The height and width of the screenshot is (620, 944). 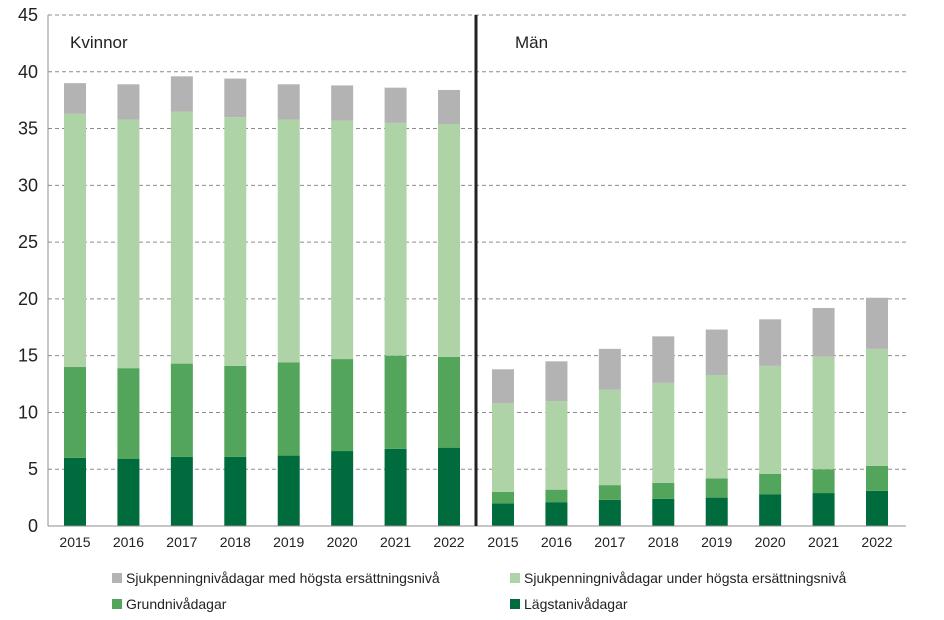 What do you see at coordinates (169, 604) in the screenshot?
I see `legend-item-base-level: Grundnivådagar` at bounding box center [169, 604].